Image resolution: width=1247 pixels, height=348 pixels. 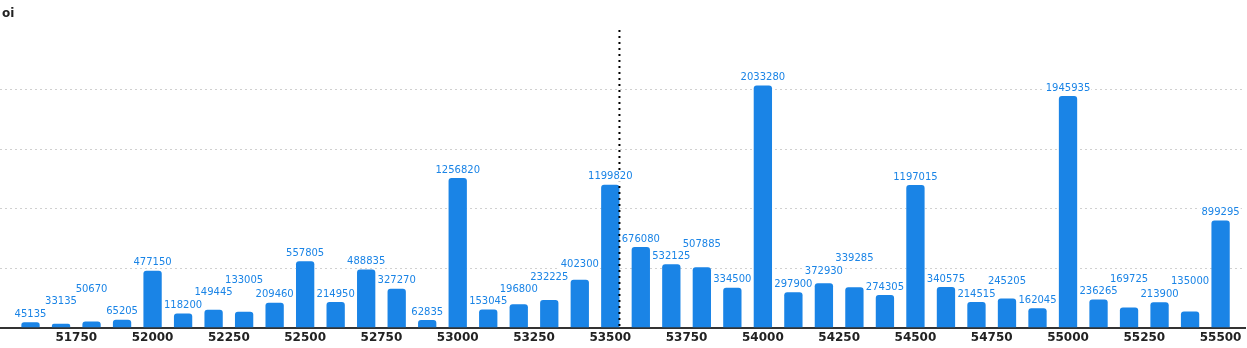 I want to click on data-label: 676080, so click(x=640, y=238).